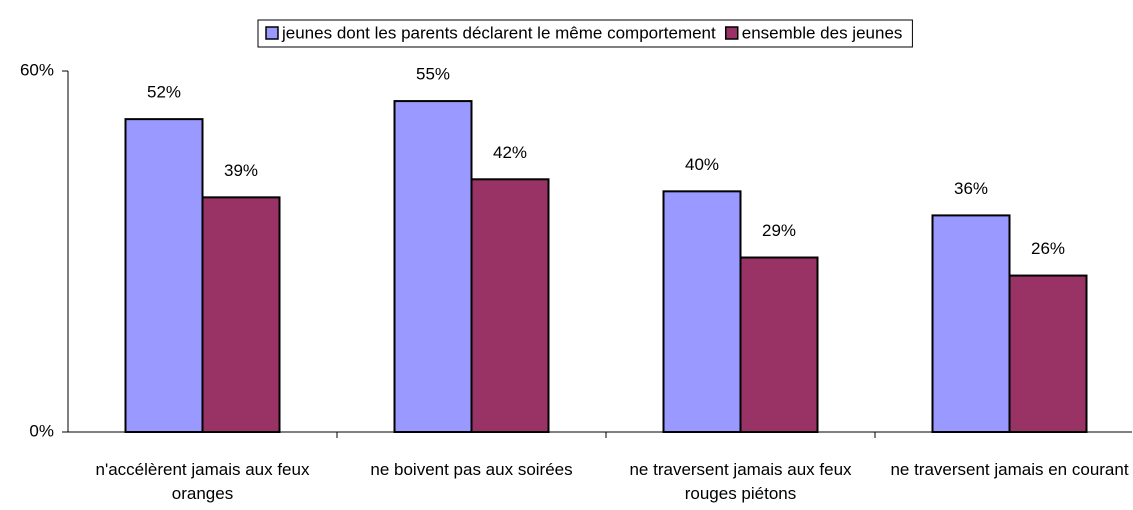 Image resolution: width=1133 pixels, height=510 pixels. I want to click on data-label: 55%, so click(433, 74).